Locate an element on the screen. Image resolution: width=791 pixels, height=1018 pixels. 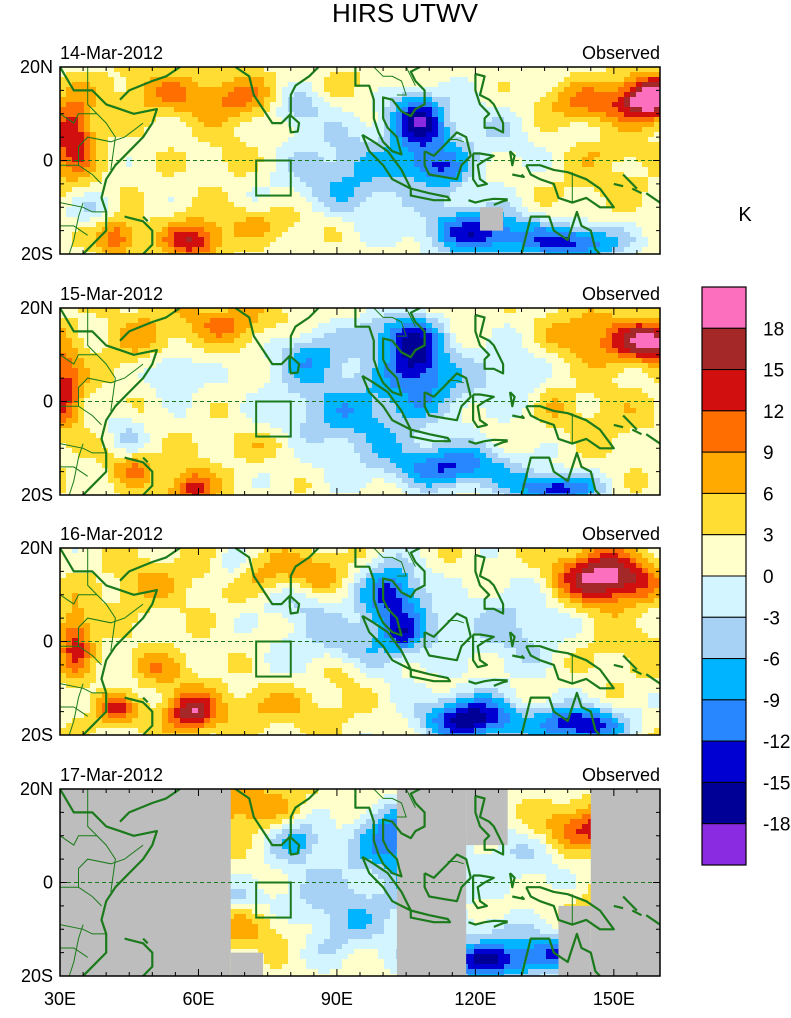
colorbar-level-label: 6 is located at coordinates (768, 494).